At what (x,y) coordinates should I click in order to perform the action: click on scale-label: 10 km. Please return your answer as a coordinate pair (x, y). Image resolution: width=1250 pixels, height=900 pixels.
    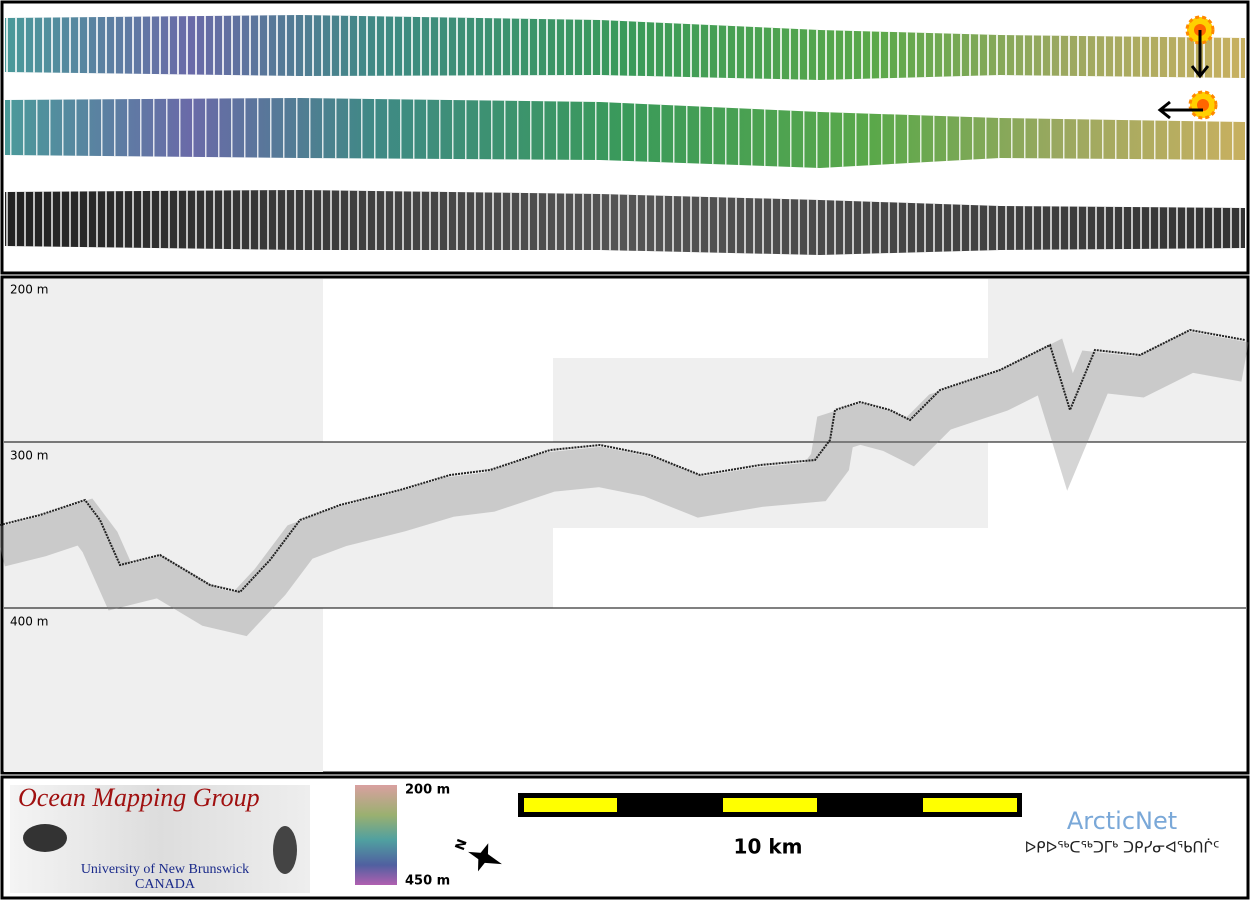
    Looking at the image, I should click on (768, 847).